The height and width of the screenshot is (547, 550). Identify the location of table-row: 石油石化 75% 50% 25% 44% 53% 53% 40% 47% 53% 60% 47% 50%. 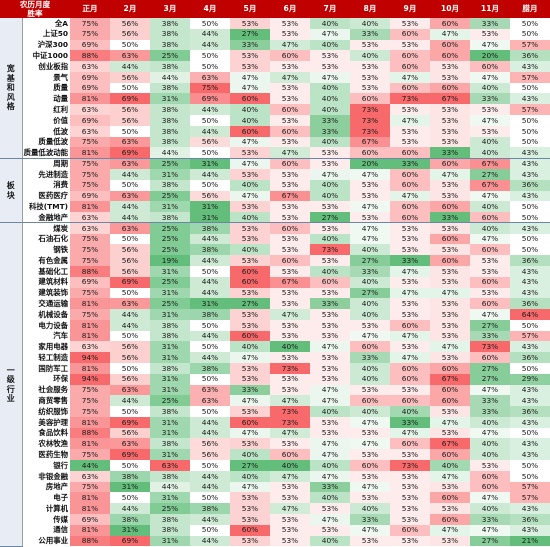
(275, 239).